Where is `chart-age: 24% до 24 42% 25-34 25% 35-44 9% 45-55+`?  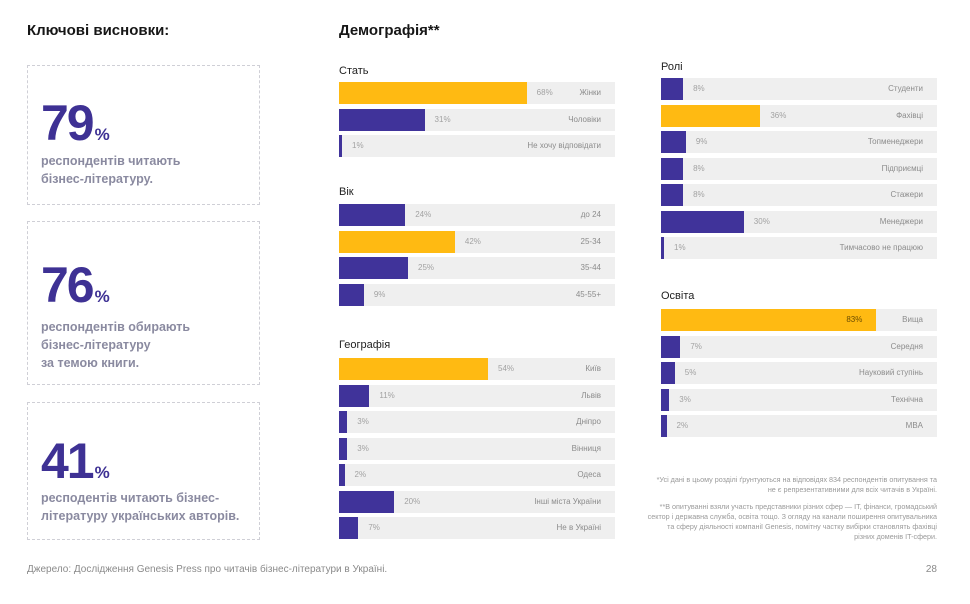
chart-age: 24% до 24 42% 25-34 25% 35-44 9% 45-55+ is located at coordinates (477, 257).